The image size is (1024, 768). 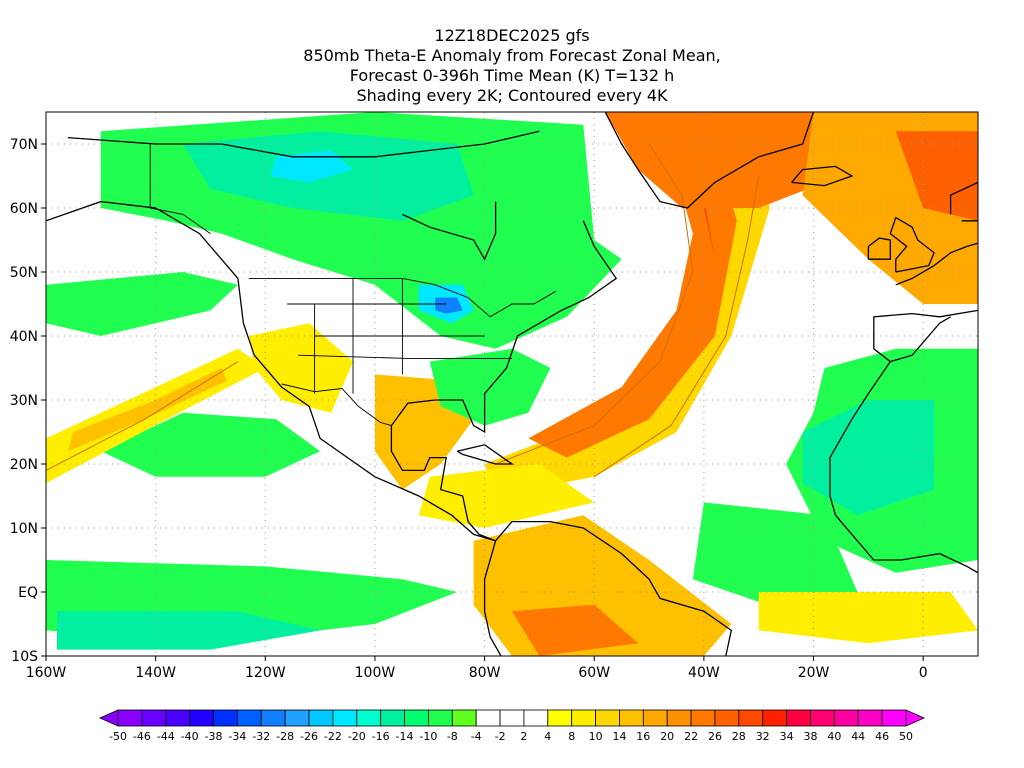 I want to click on shade-greenland, so click(x=731, y=160).